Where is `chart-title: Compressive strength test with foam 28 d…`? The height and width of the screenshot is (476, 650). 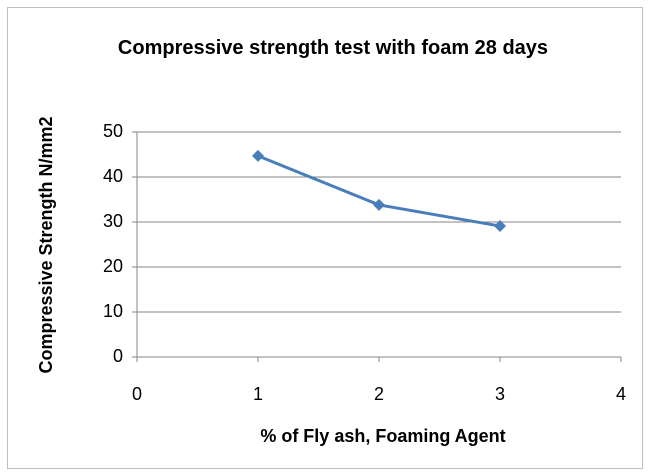 chart-title: Compressive strength test with foam 28 d… is located at coordinates (333, 48).